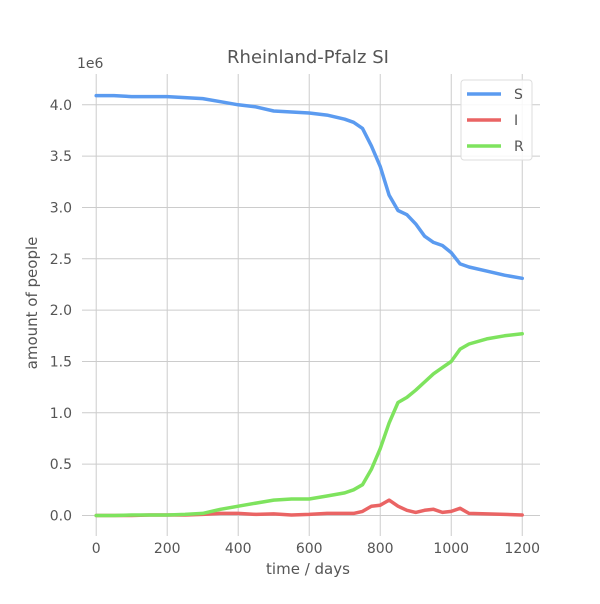 This screenshot has height=604, width=600. What do you see at coordinates (308, 57) in the screenshot?
I see `chart-title: Rheinland-Pfalz SI` at bounding box center [308, 57].